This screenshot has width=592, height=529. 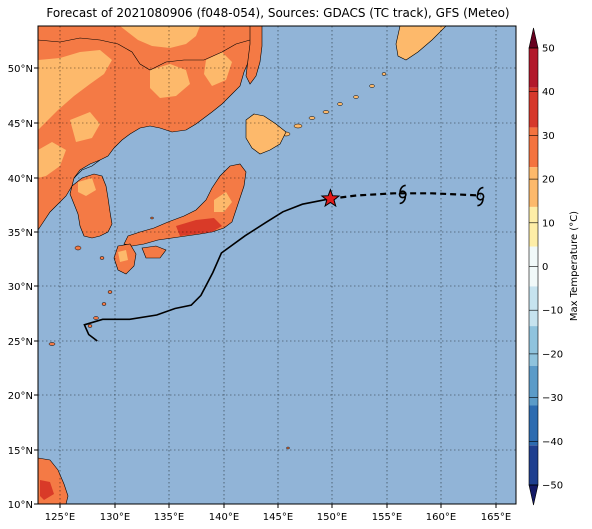 What do you see at coordinates (332, 517) in the screenshot?
I see `lon-tick-label: 150°E` at bounding box center [332, 517].